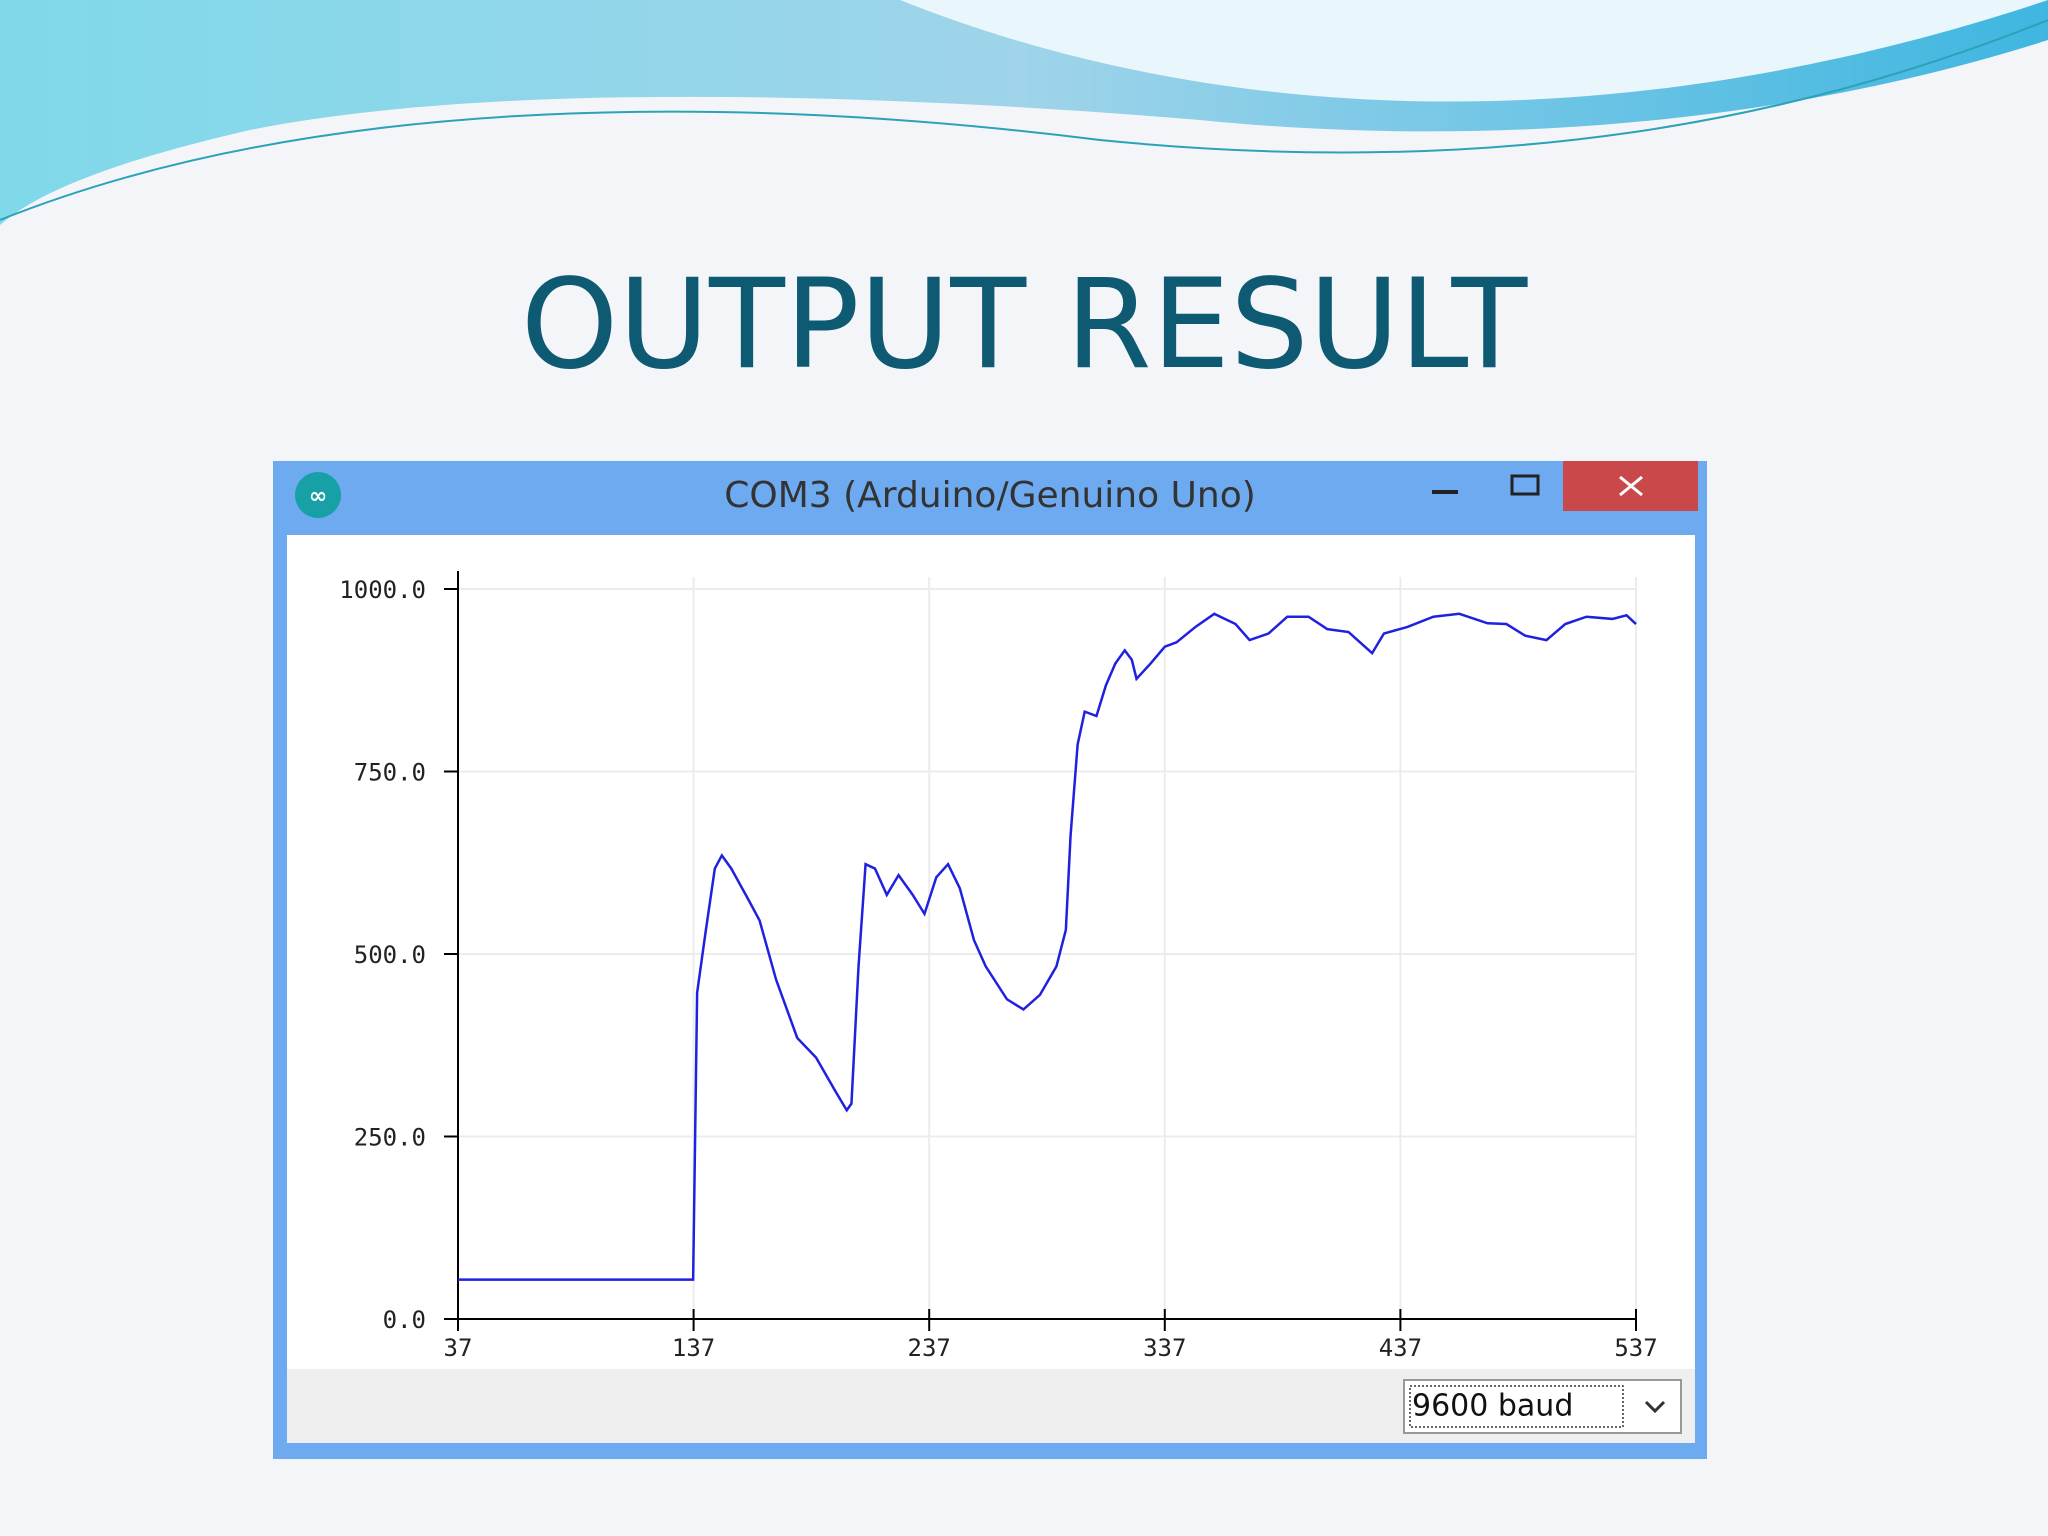 The height and width of the screenshot is (1536, 2048). What do you see at coordinates (1400, 1348) in the screenshot?
I see `x-tick-label: 437` at bounding box center [1400, 1348].